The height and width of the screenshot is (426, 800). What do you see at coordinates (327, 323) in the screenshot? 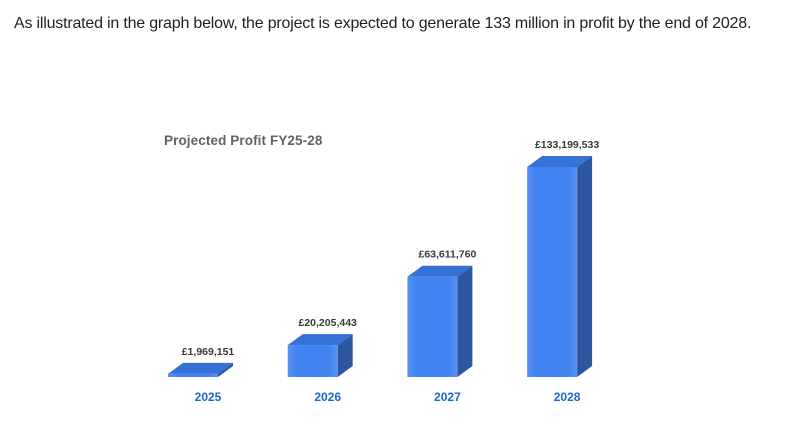
I see `bar-value-label: £20,205,443` at bounding box center [327, 323].